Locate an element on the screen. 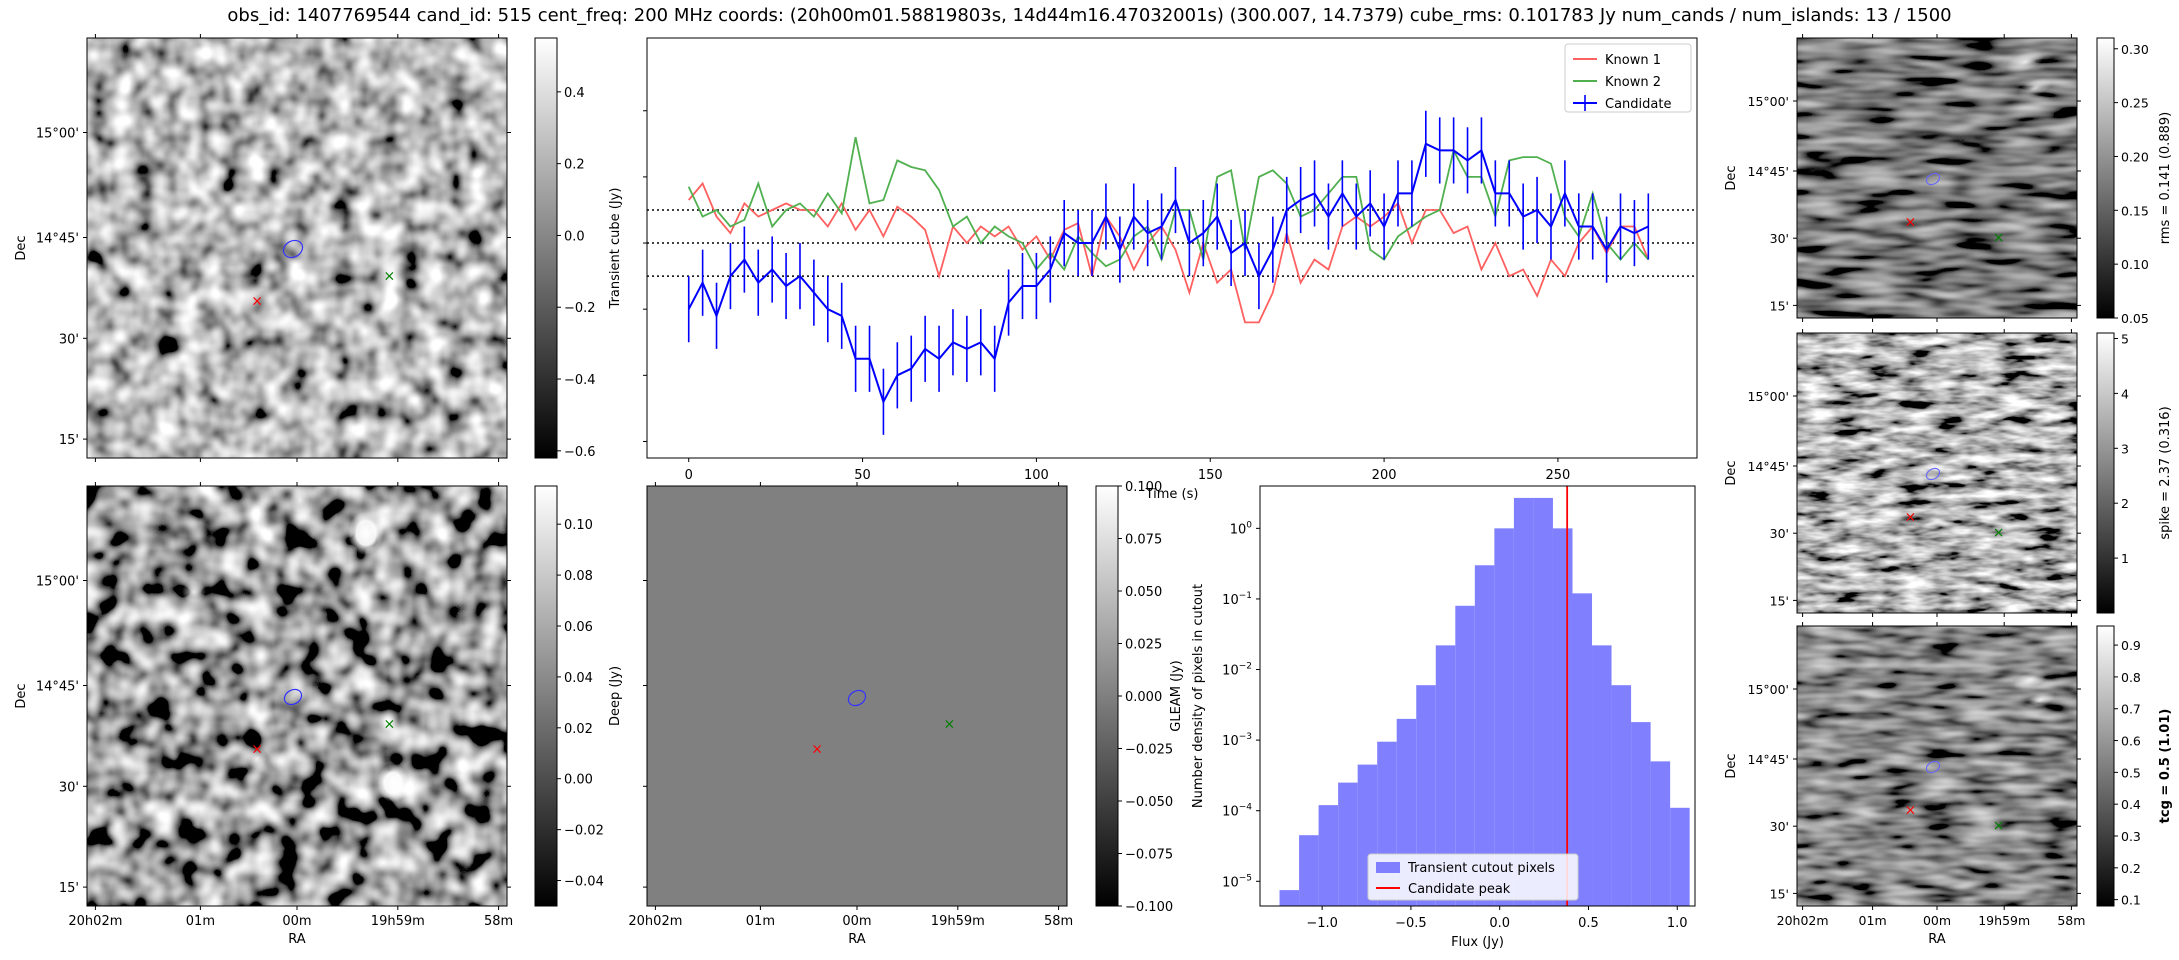 This screenshot has width=2179, height=960. colorbar-tick-label: 0.04 is located at coordinates (578, 678).